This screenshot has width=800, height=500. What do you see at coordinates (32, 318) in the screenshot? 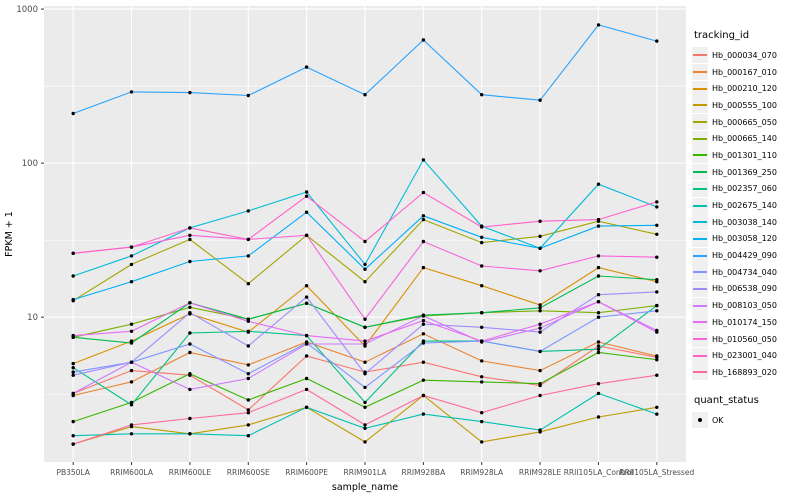
I see `y-tick-label: 10` at bounding box center [32, 318].